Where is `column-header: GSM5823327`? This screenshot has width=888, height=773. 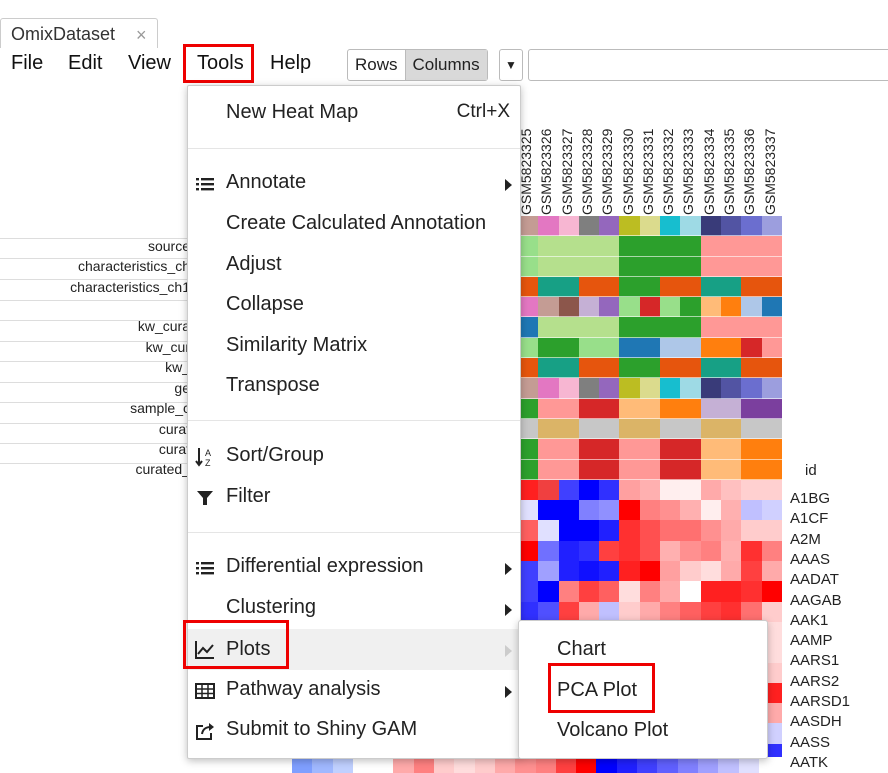
column-header: GSM5823327 is located at coordinates (569, 162).